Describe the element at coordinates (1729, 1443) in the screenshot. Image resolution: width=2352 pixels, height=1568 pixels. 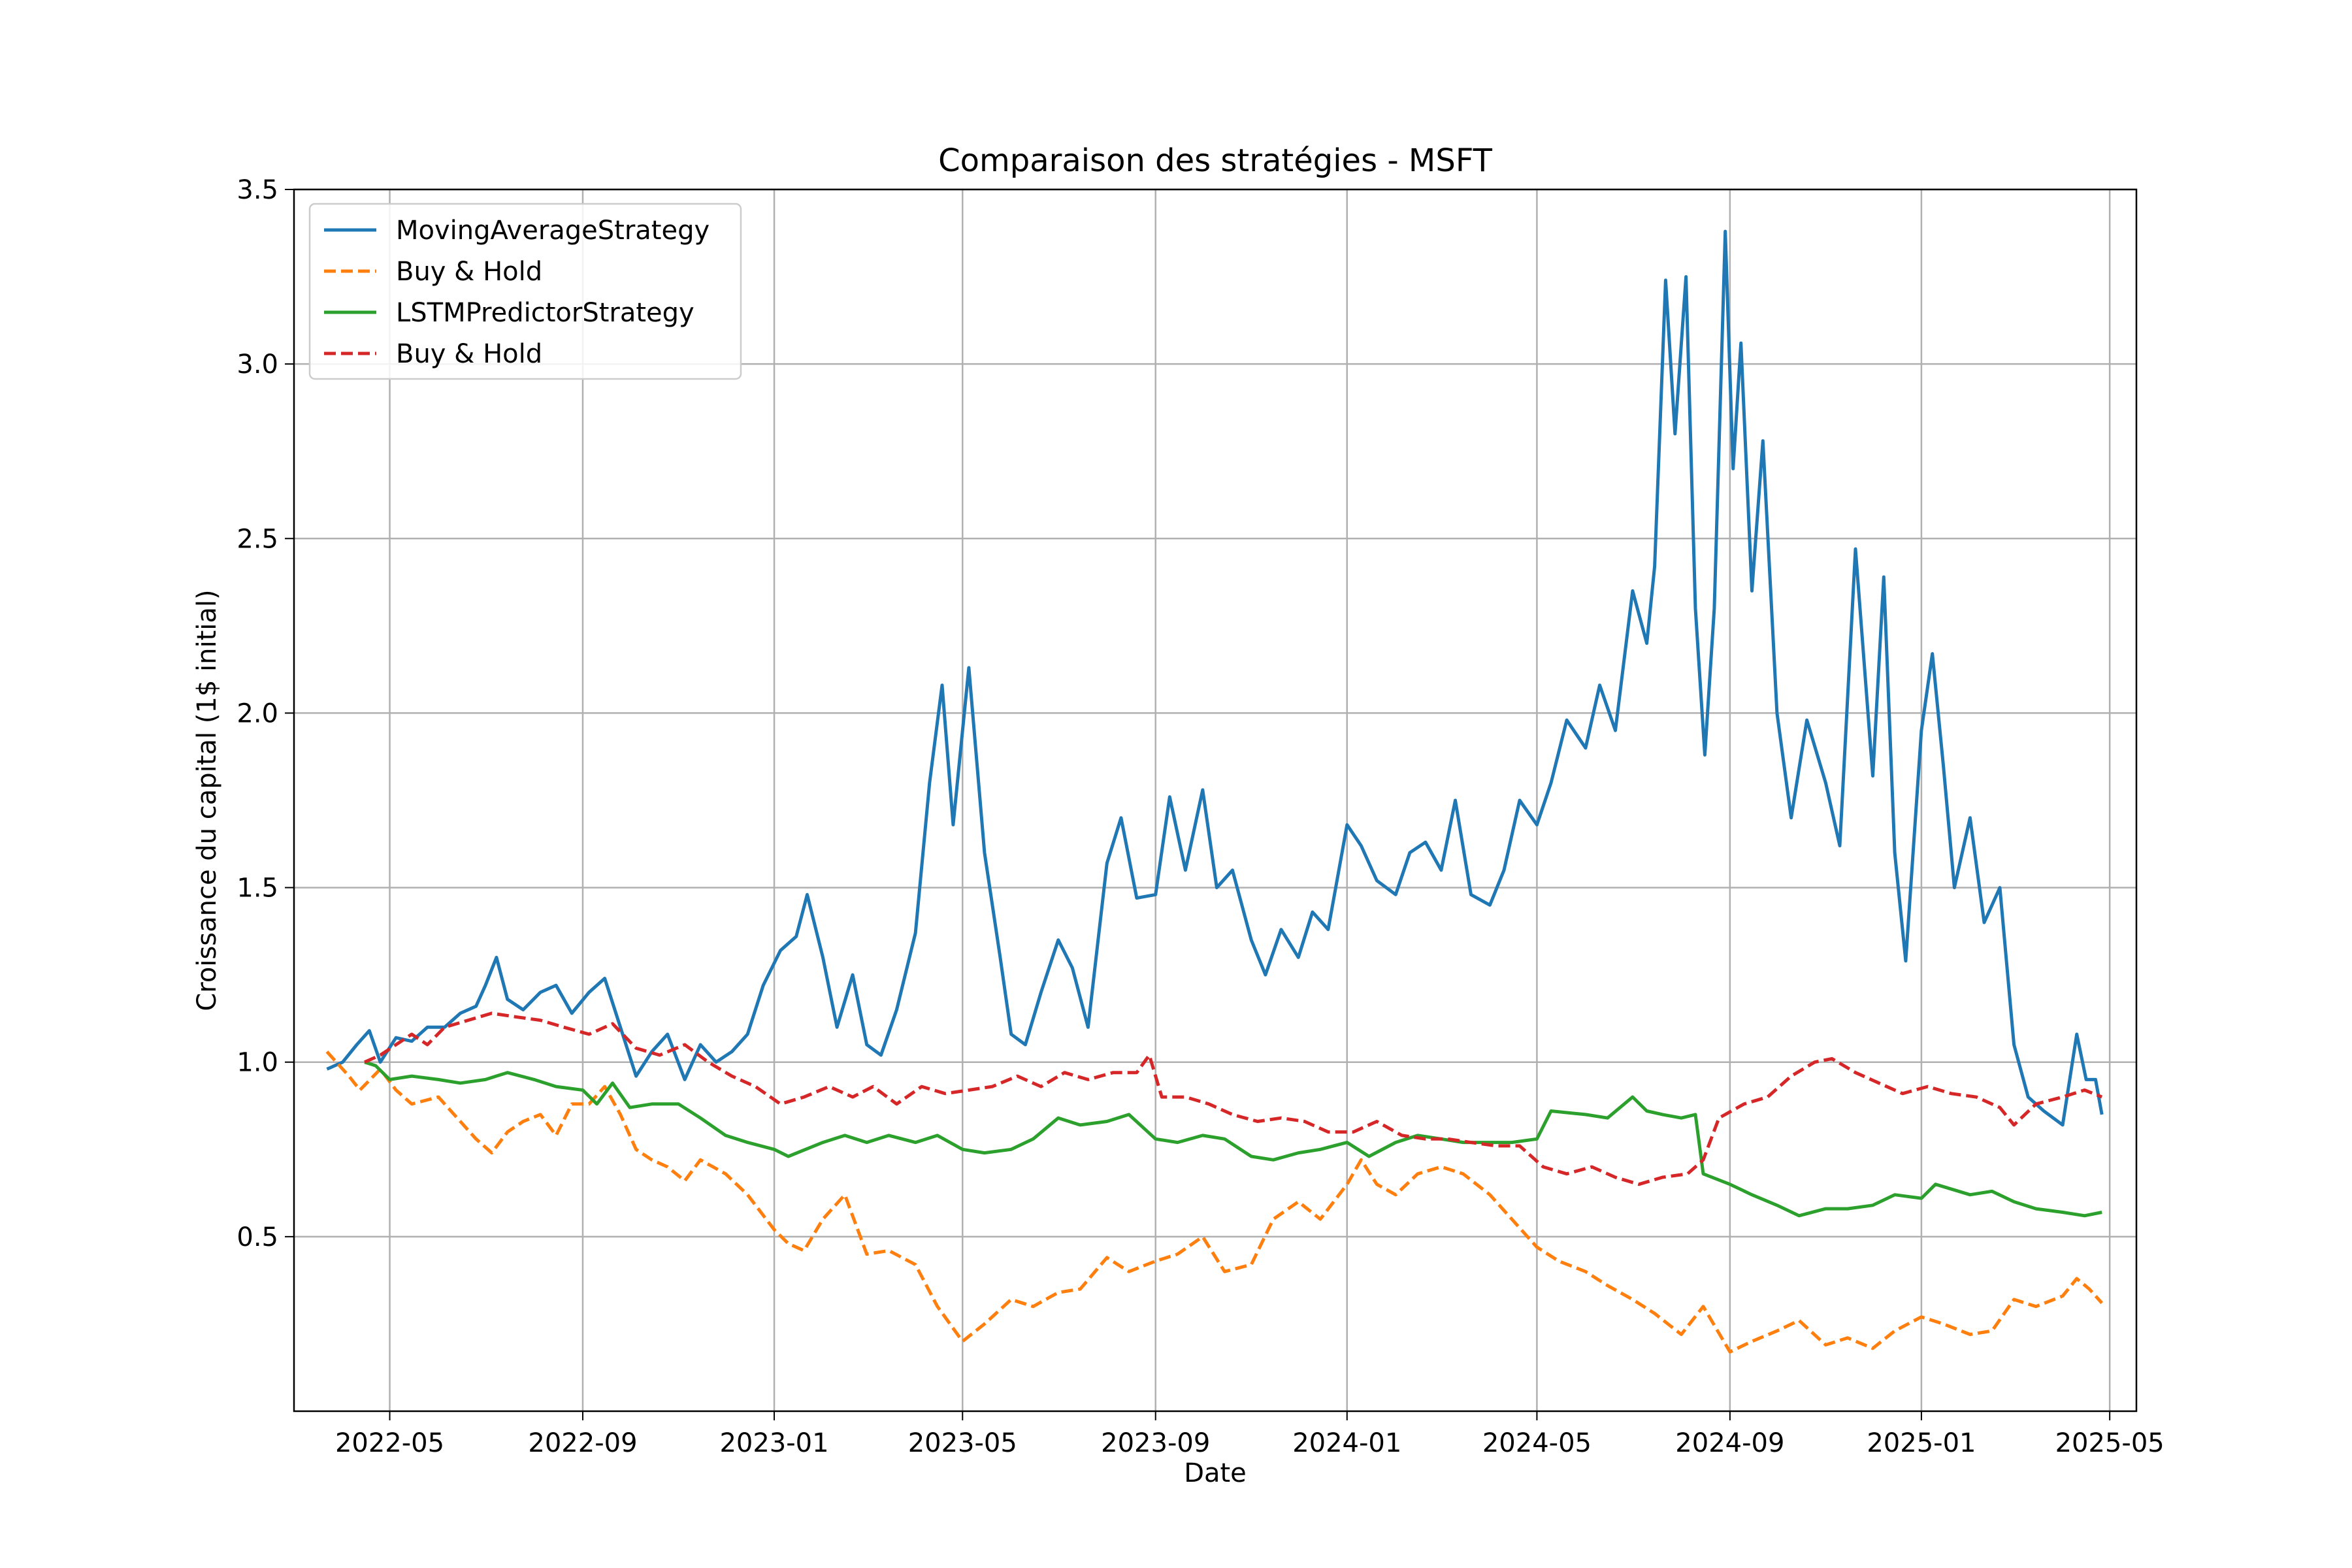
I see `x-tick-label: 2024-09` at that location.